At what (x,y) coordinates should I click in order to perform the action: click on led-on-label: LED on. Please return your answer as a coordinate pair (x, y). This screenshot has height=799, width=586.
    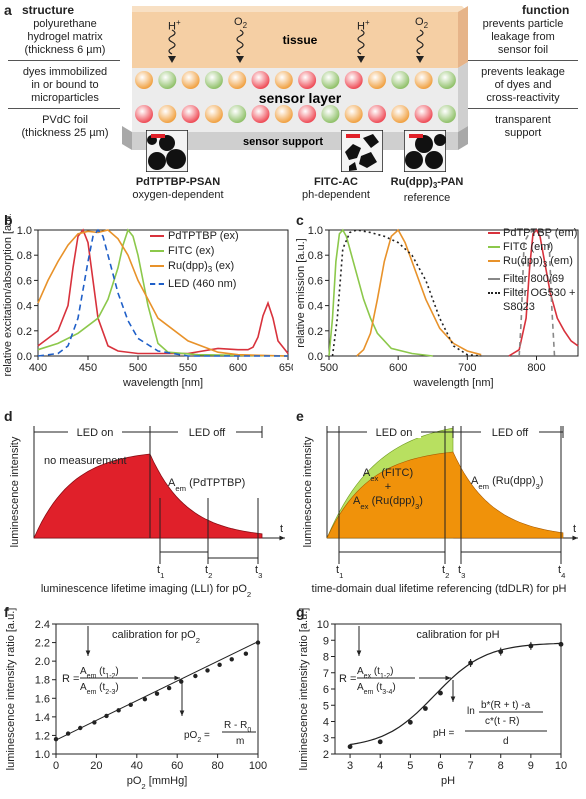
    Looking at the image, I should click on (95, 433).